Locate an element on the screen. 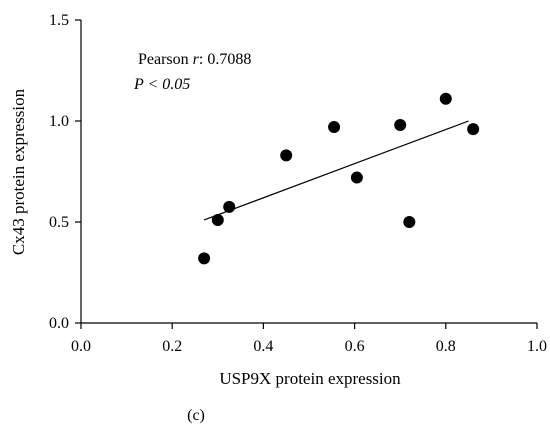  x-tick-label: 0.2 is located at coordinates (172, 346).